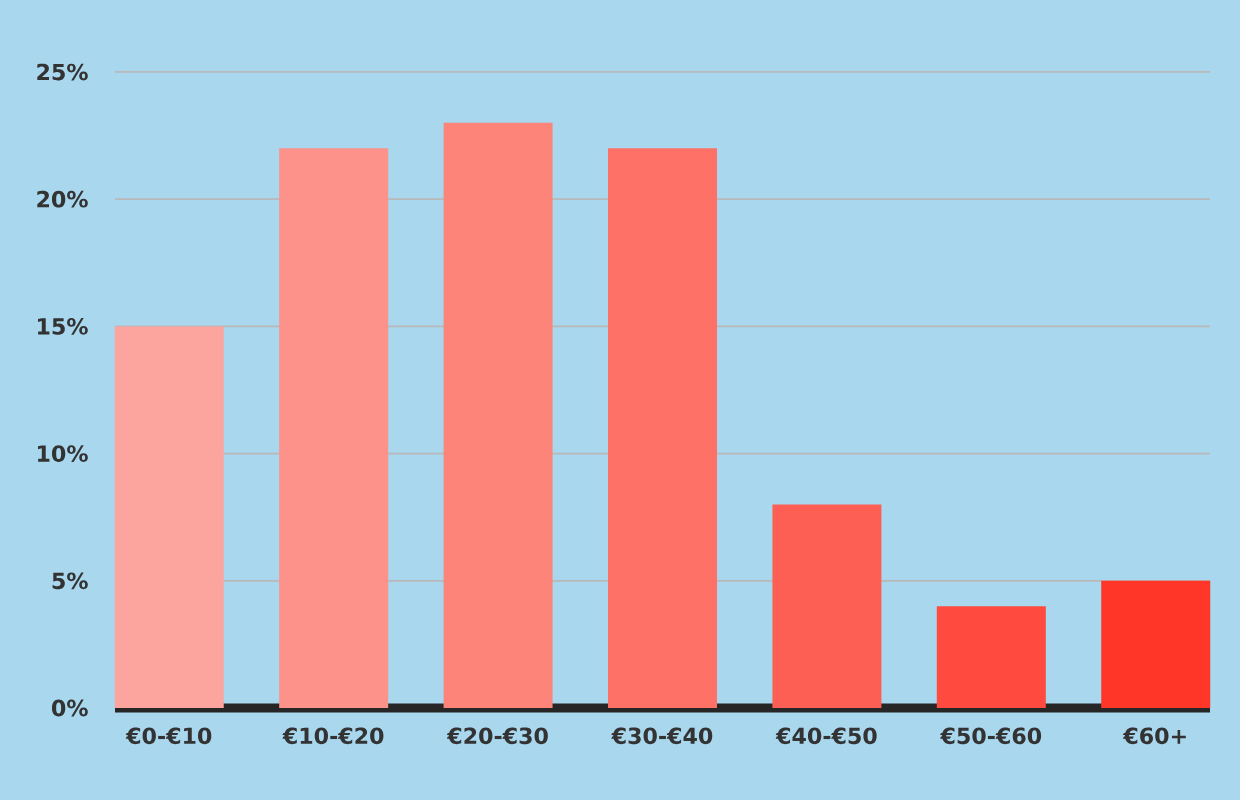  I want to click on x-tick-label: €60+, so click(1154, 736).